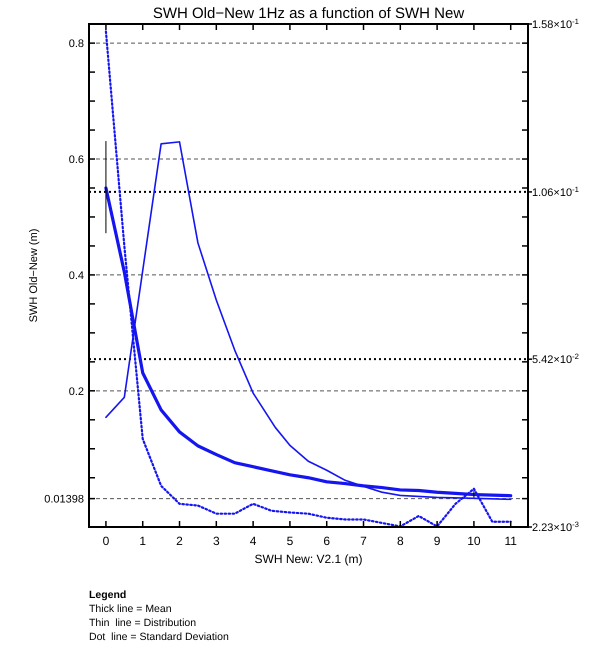 The image size is (594, 647). What do you see at coordinates (308, 559) in the screenshot?
I see `x-axis-title: SWH New: V2.1 (m)` at bounding box center [308, 559].